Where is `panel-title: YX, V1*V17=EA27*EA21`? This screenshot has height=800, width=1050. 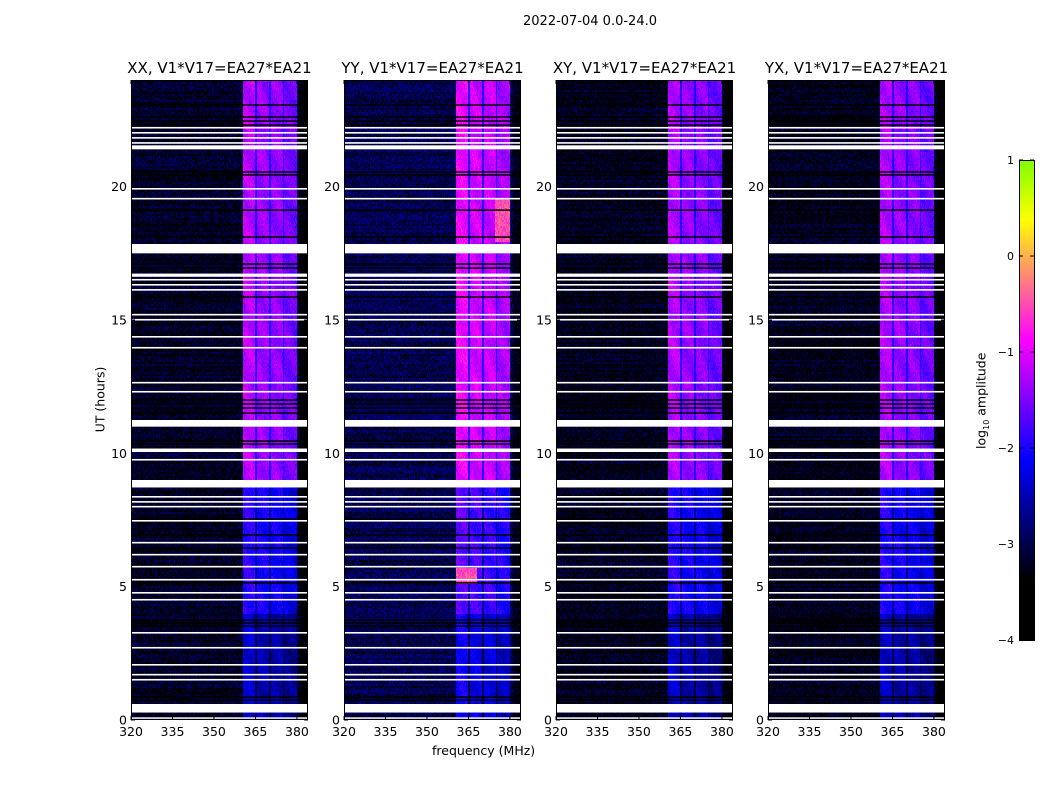
panel-title: YX, V1*V17=EA27*EA21 is located at coordinates (856, 68).